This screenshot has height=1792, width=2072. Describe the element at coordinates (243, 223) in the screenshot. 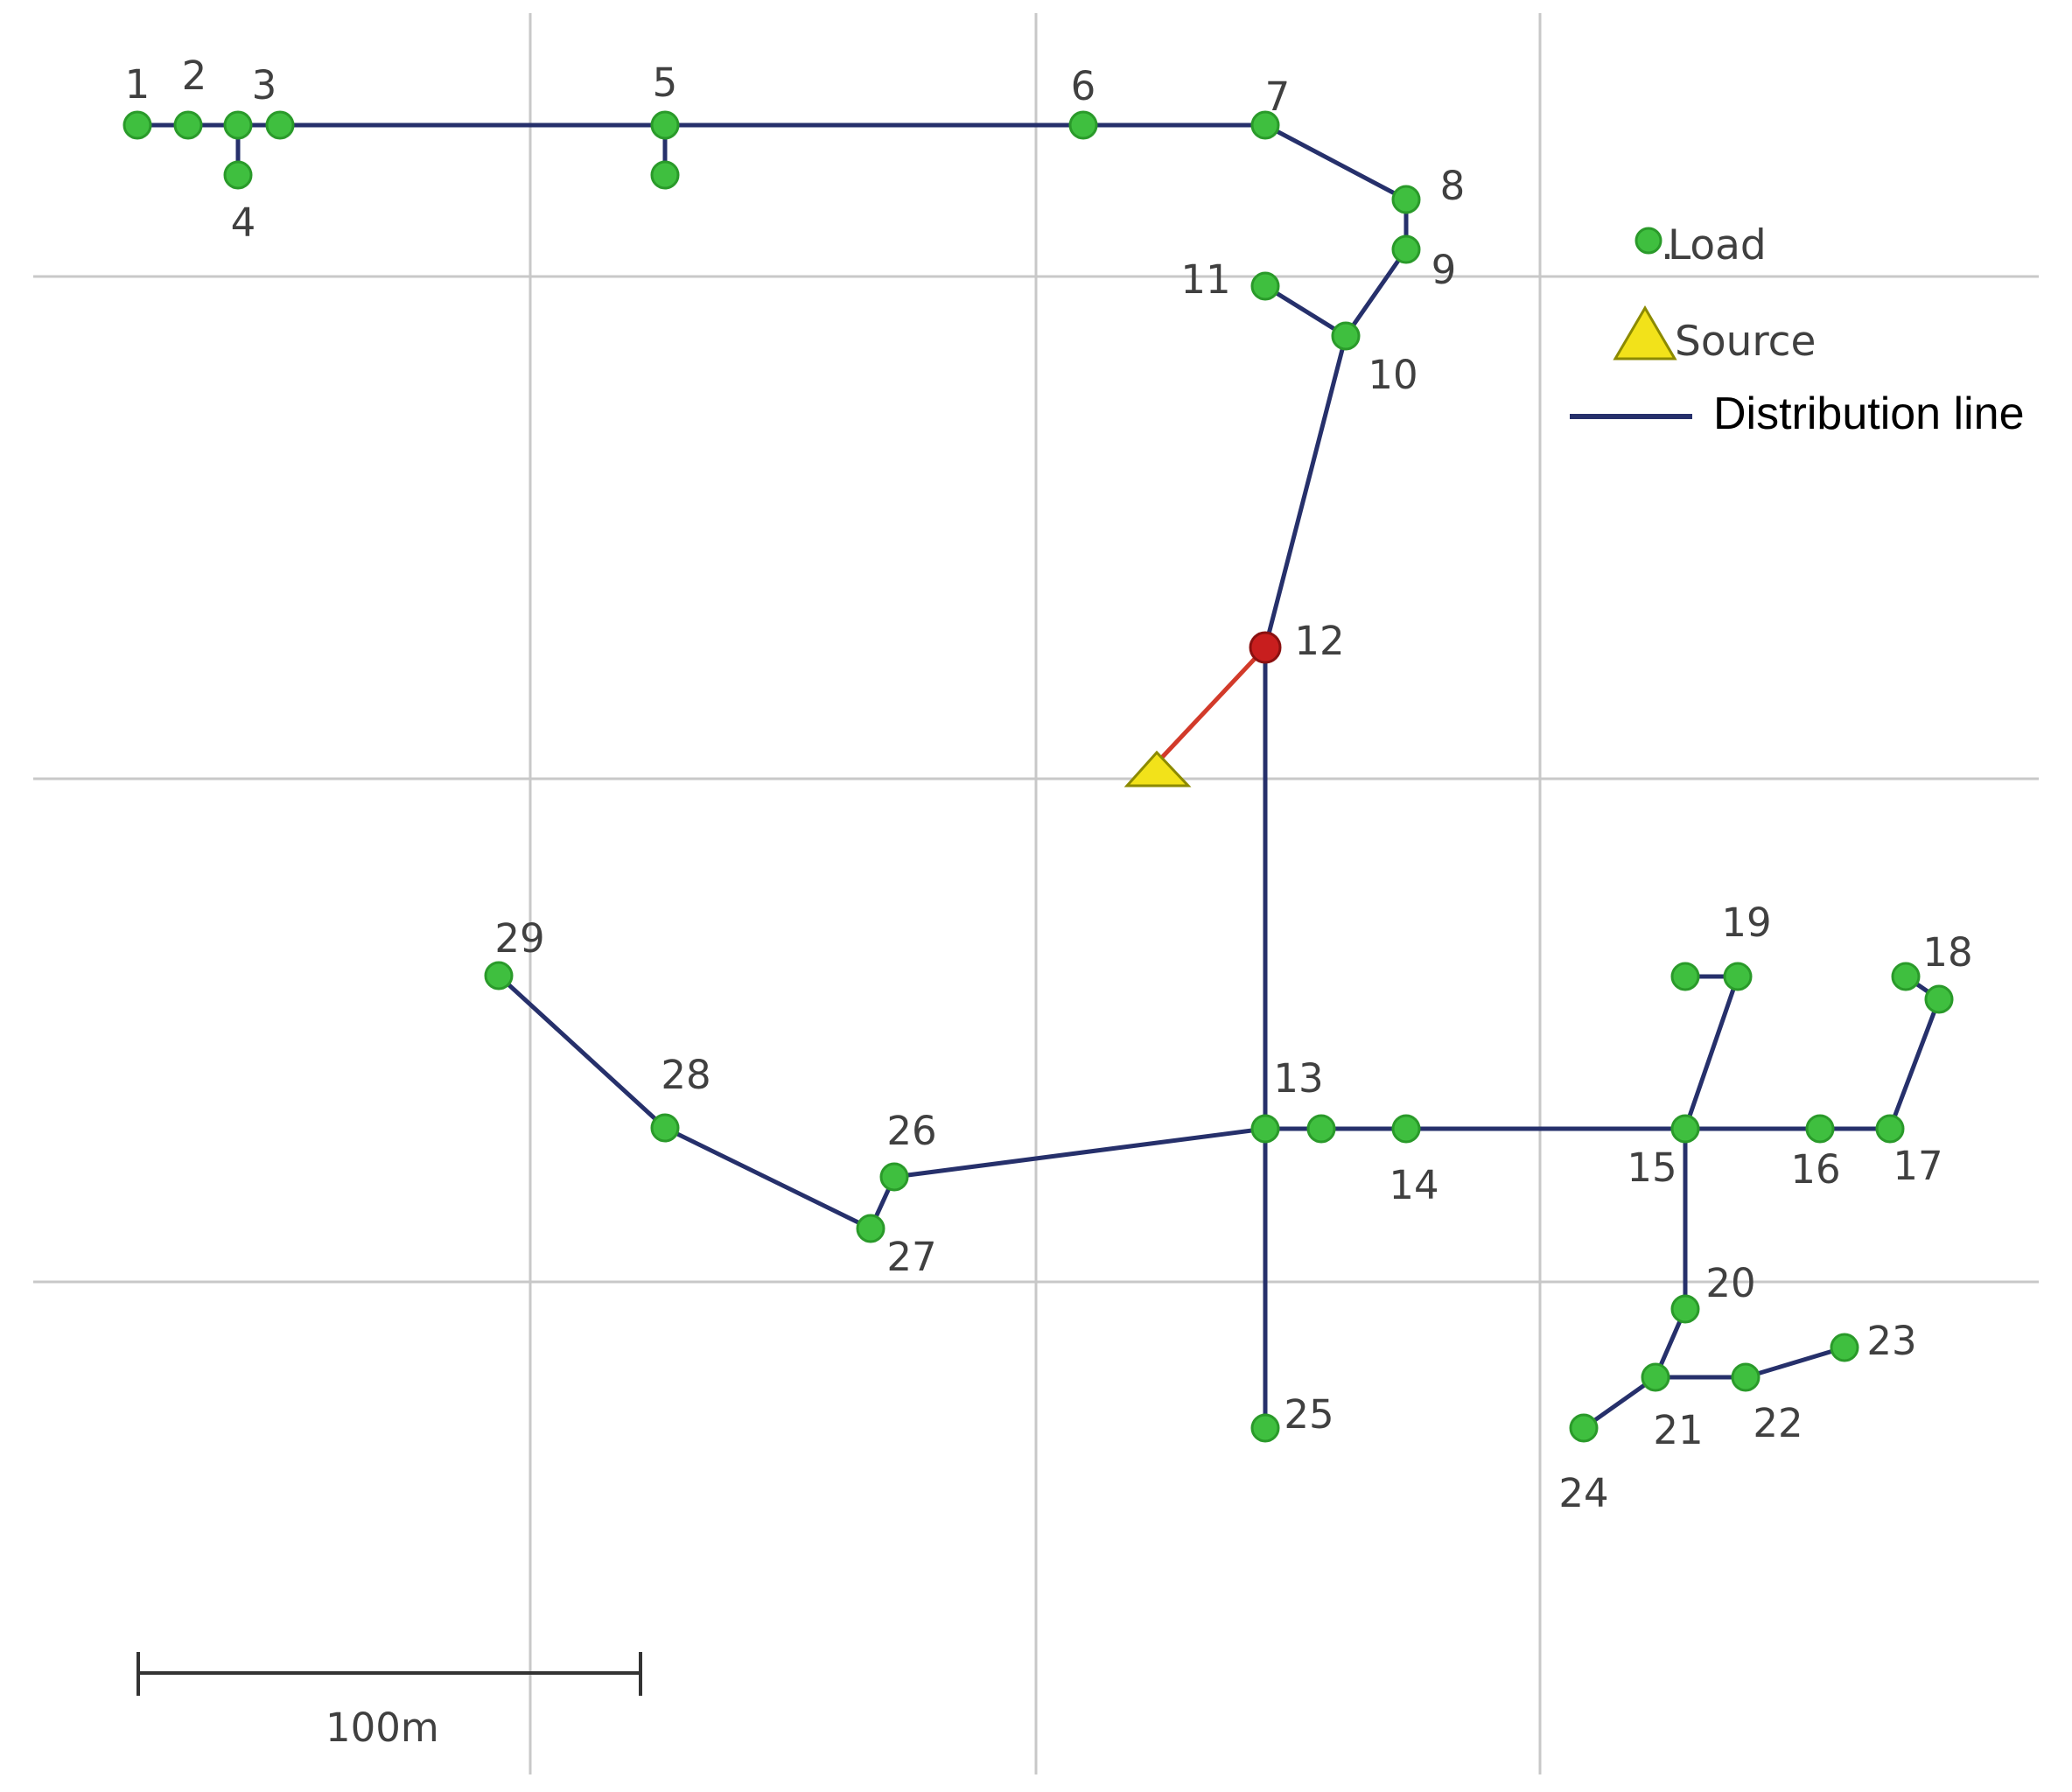

I see `node-label-4: 4` at that location.